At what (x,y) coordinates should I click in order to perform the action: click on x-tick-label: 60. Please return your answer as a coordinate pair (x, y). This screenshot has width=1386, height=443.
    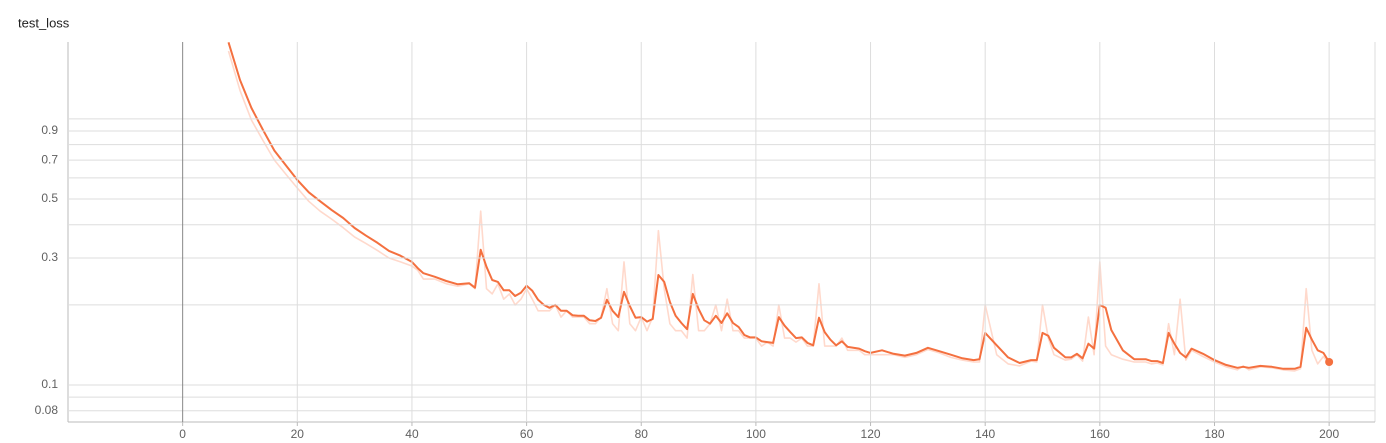
    Looking at the image, I should click on (527, 434).